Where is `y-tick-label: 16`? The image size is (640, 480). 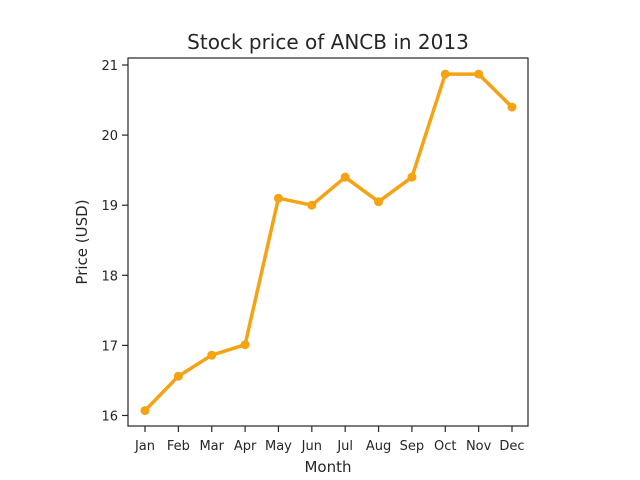
y-tick-label: 16 is located at coordinates (109, 416).